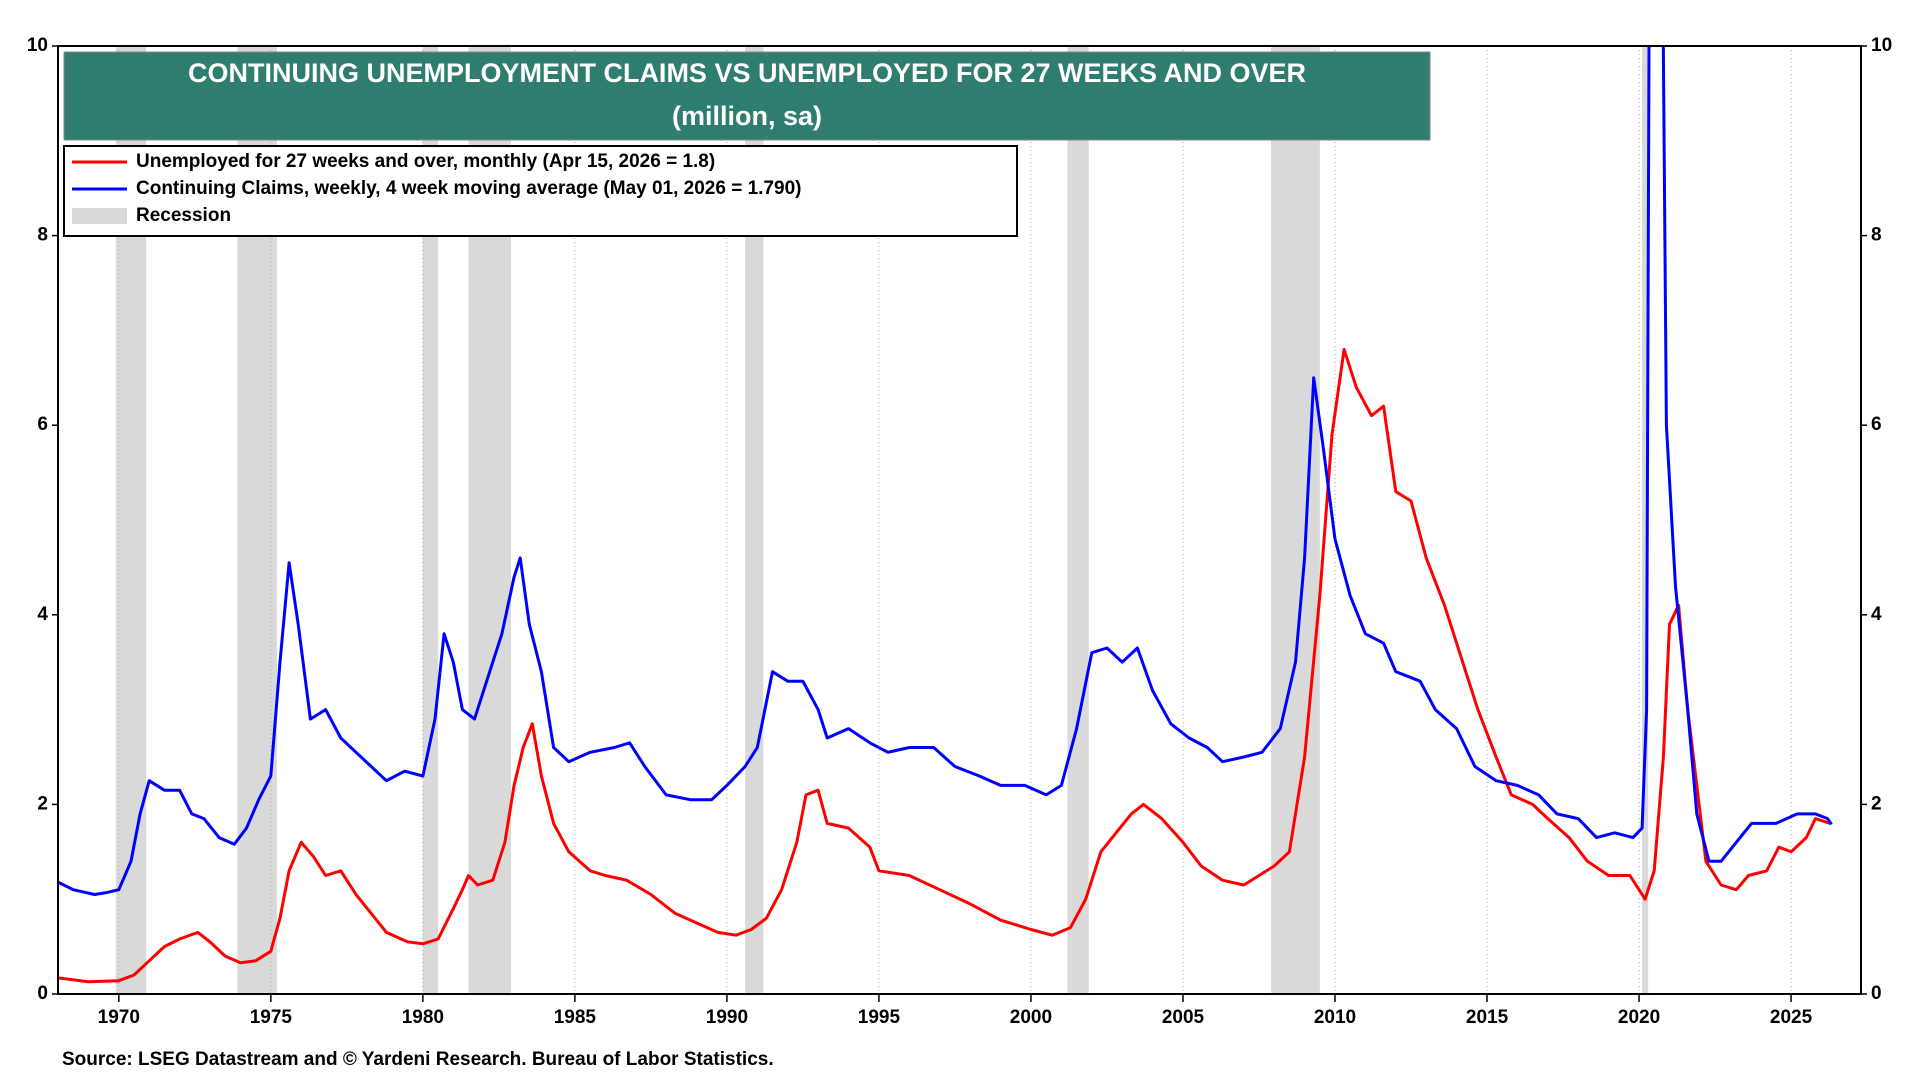 The image size is (1920, 1080). What do you see at coordinates (183, 215) in the screenshot?
I see `legend-label: Recession` at bounding box center [183, 215].